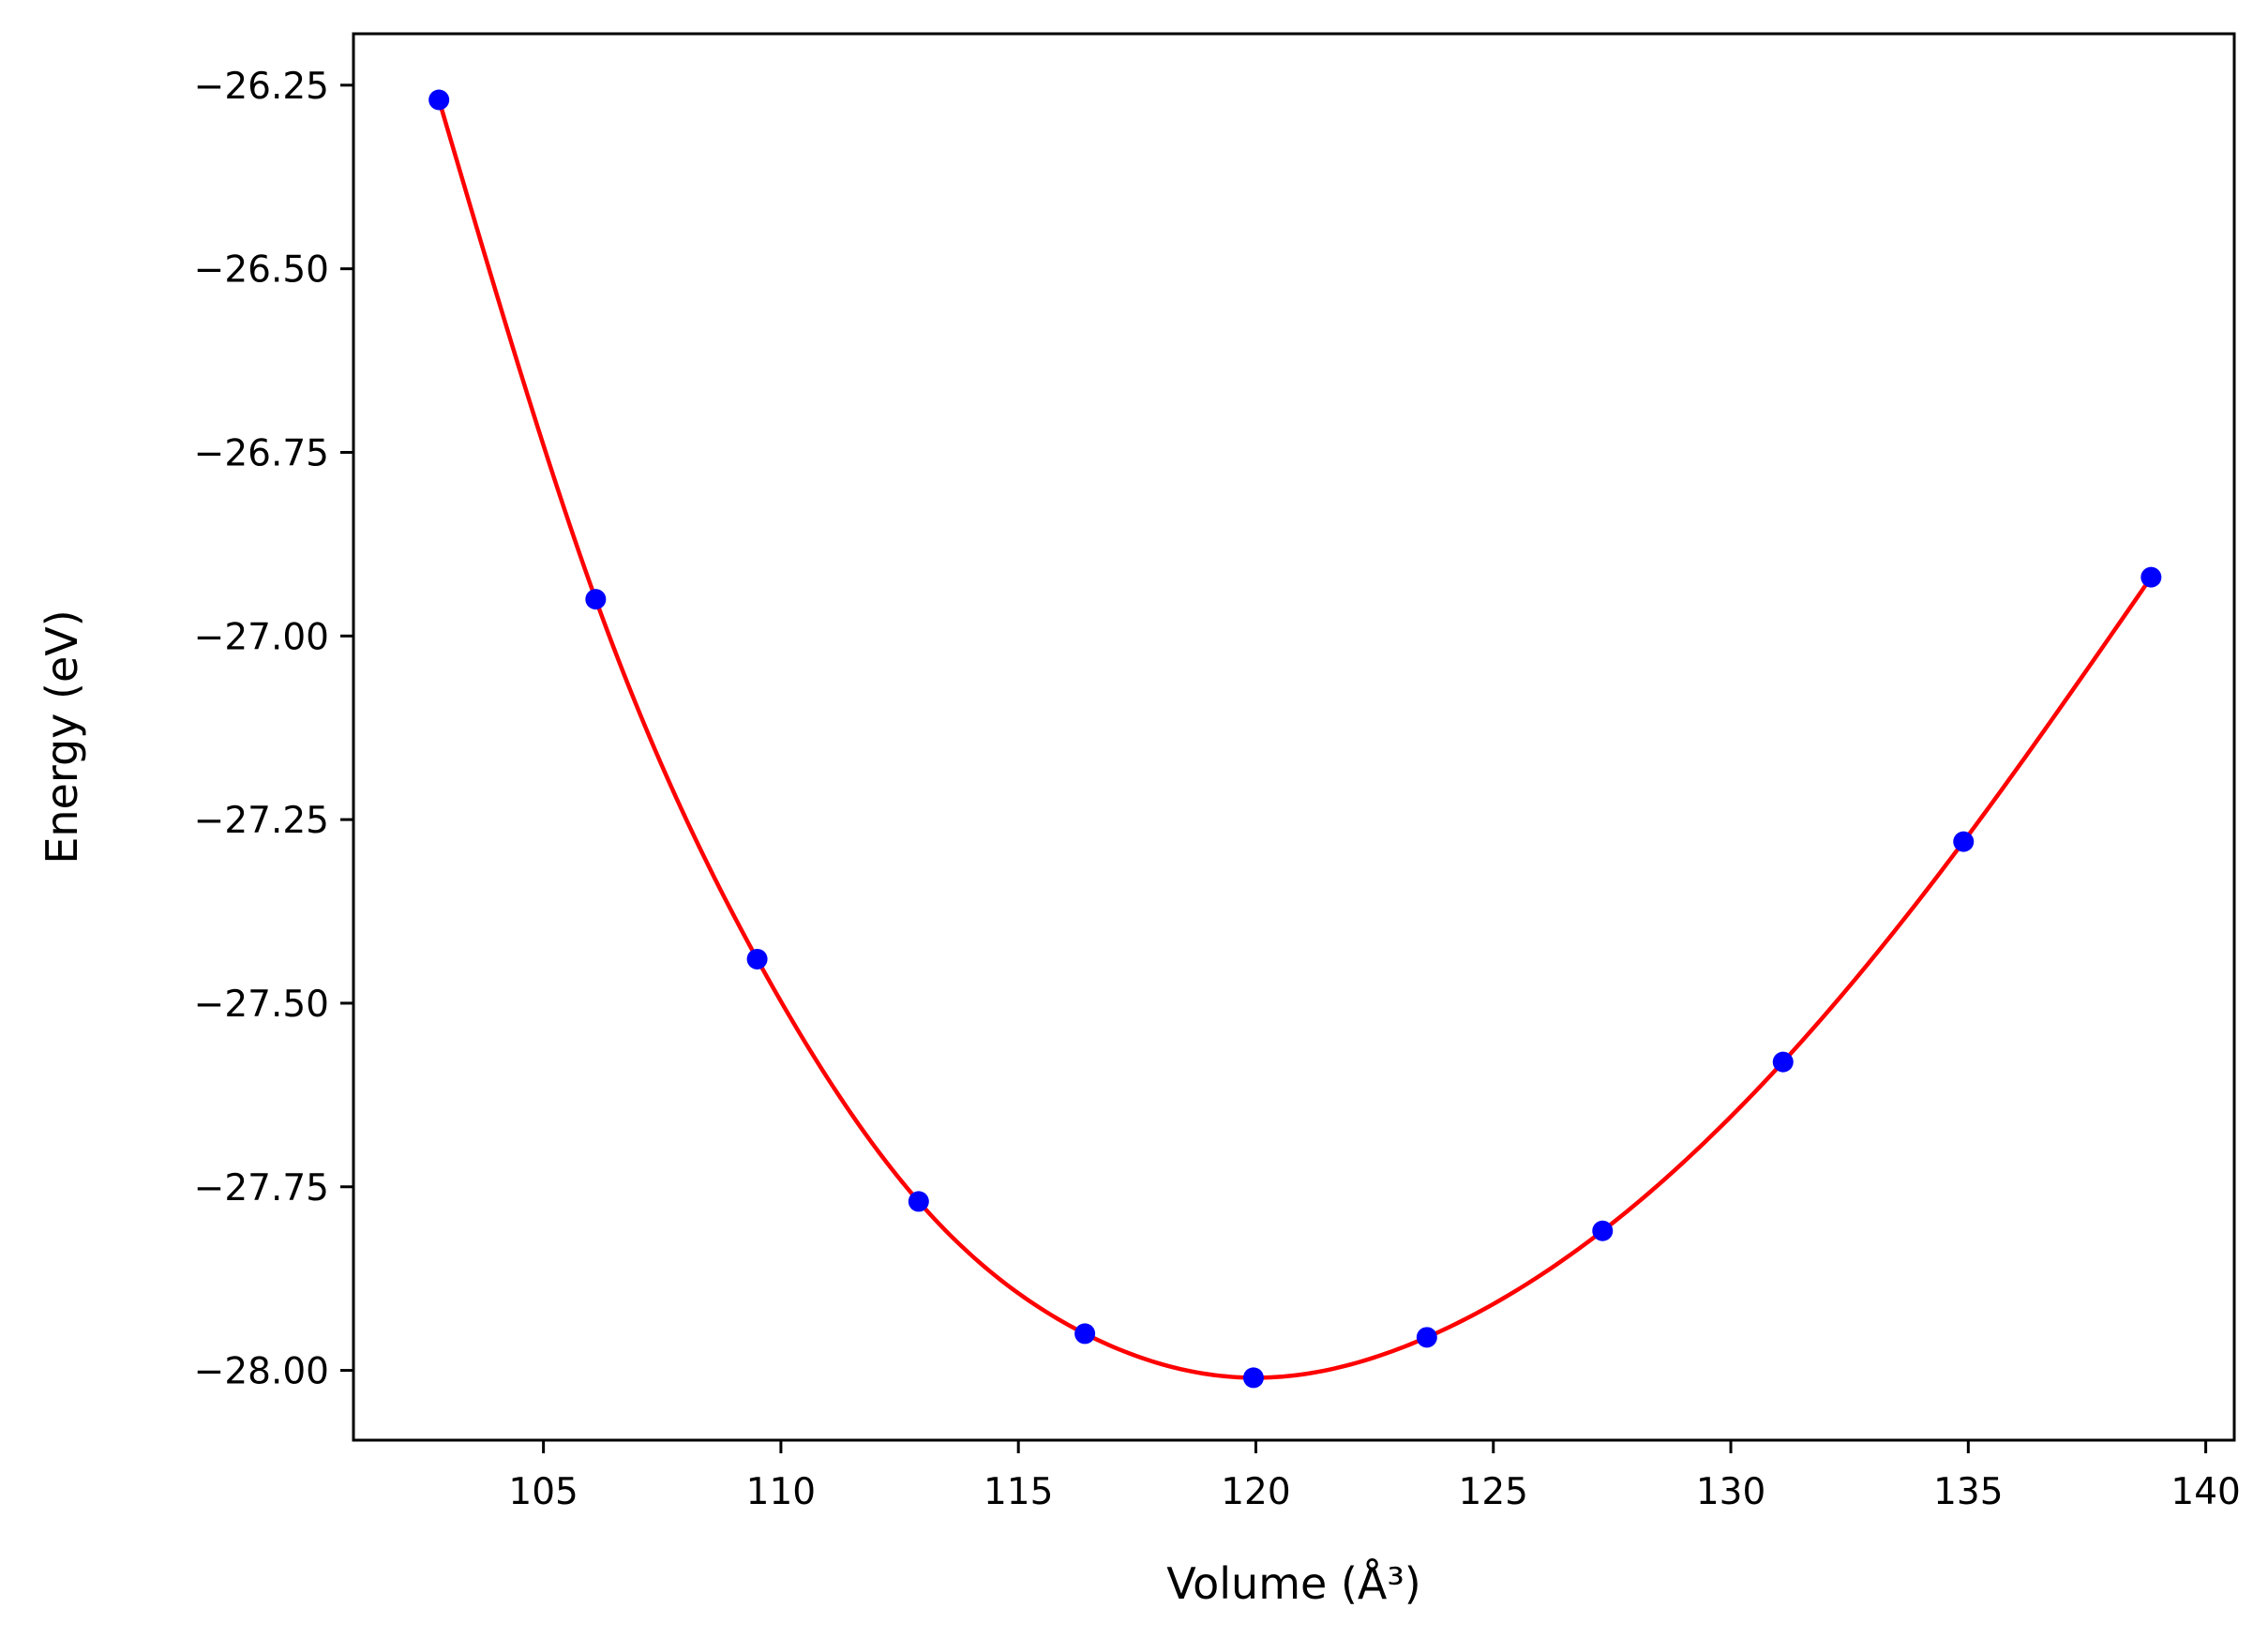  I want to click on x-tick-label: 125, so click(1493, 1492).